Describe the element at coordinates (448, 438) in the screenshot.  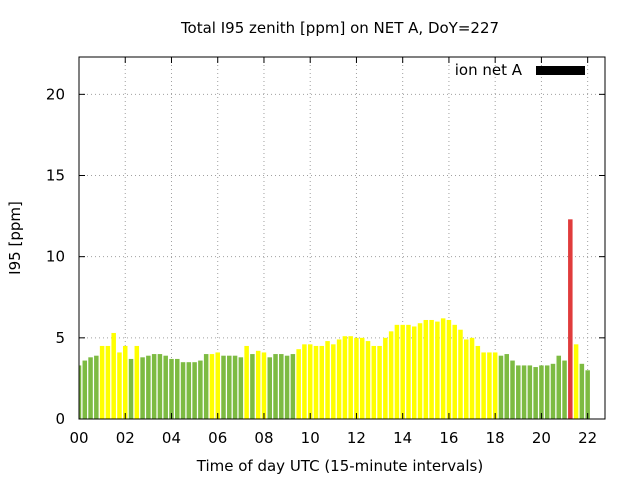
I see `x-tick-label: 16` at that location.